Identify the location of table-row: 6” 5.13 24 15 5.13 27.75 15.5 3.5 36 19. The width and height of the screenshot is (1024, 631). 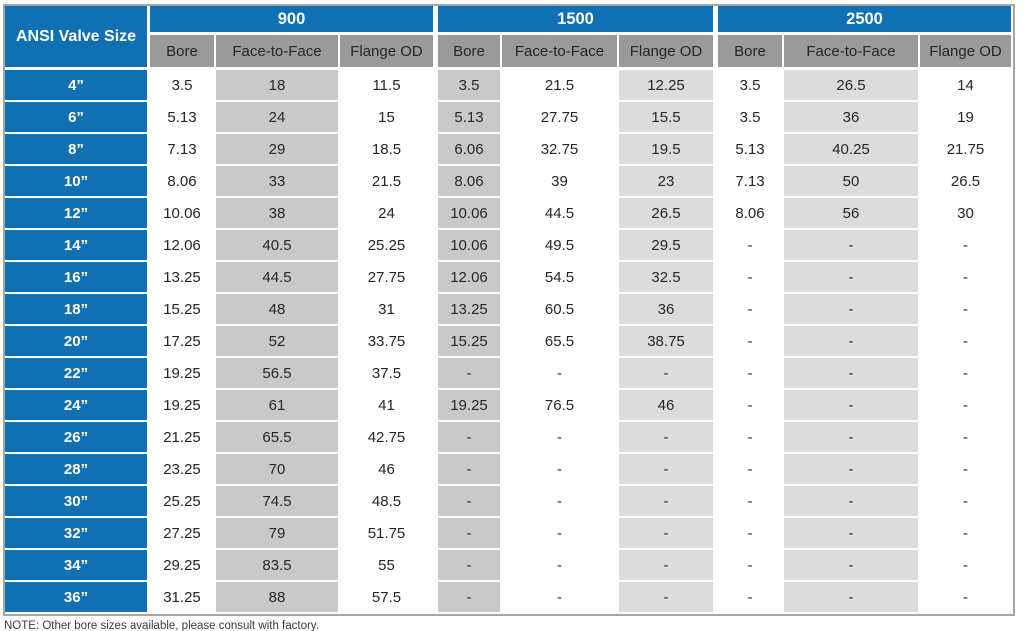
(509, 118).